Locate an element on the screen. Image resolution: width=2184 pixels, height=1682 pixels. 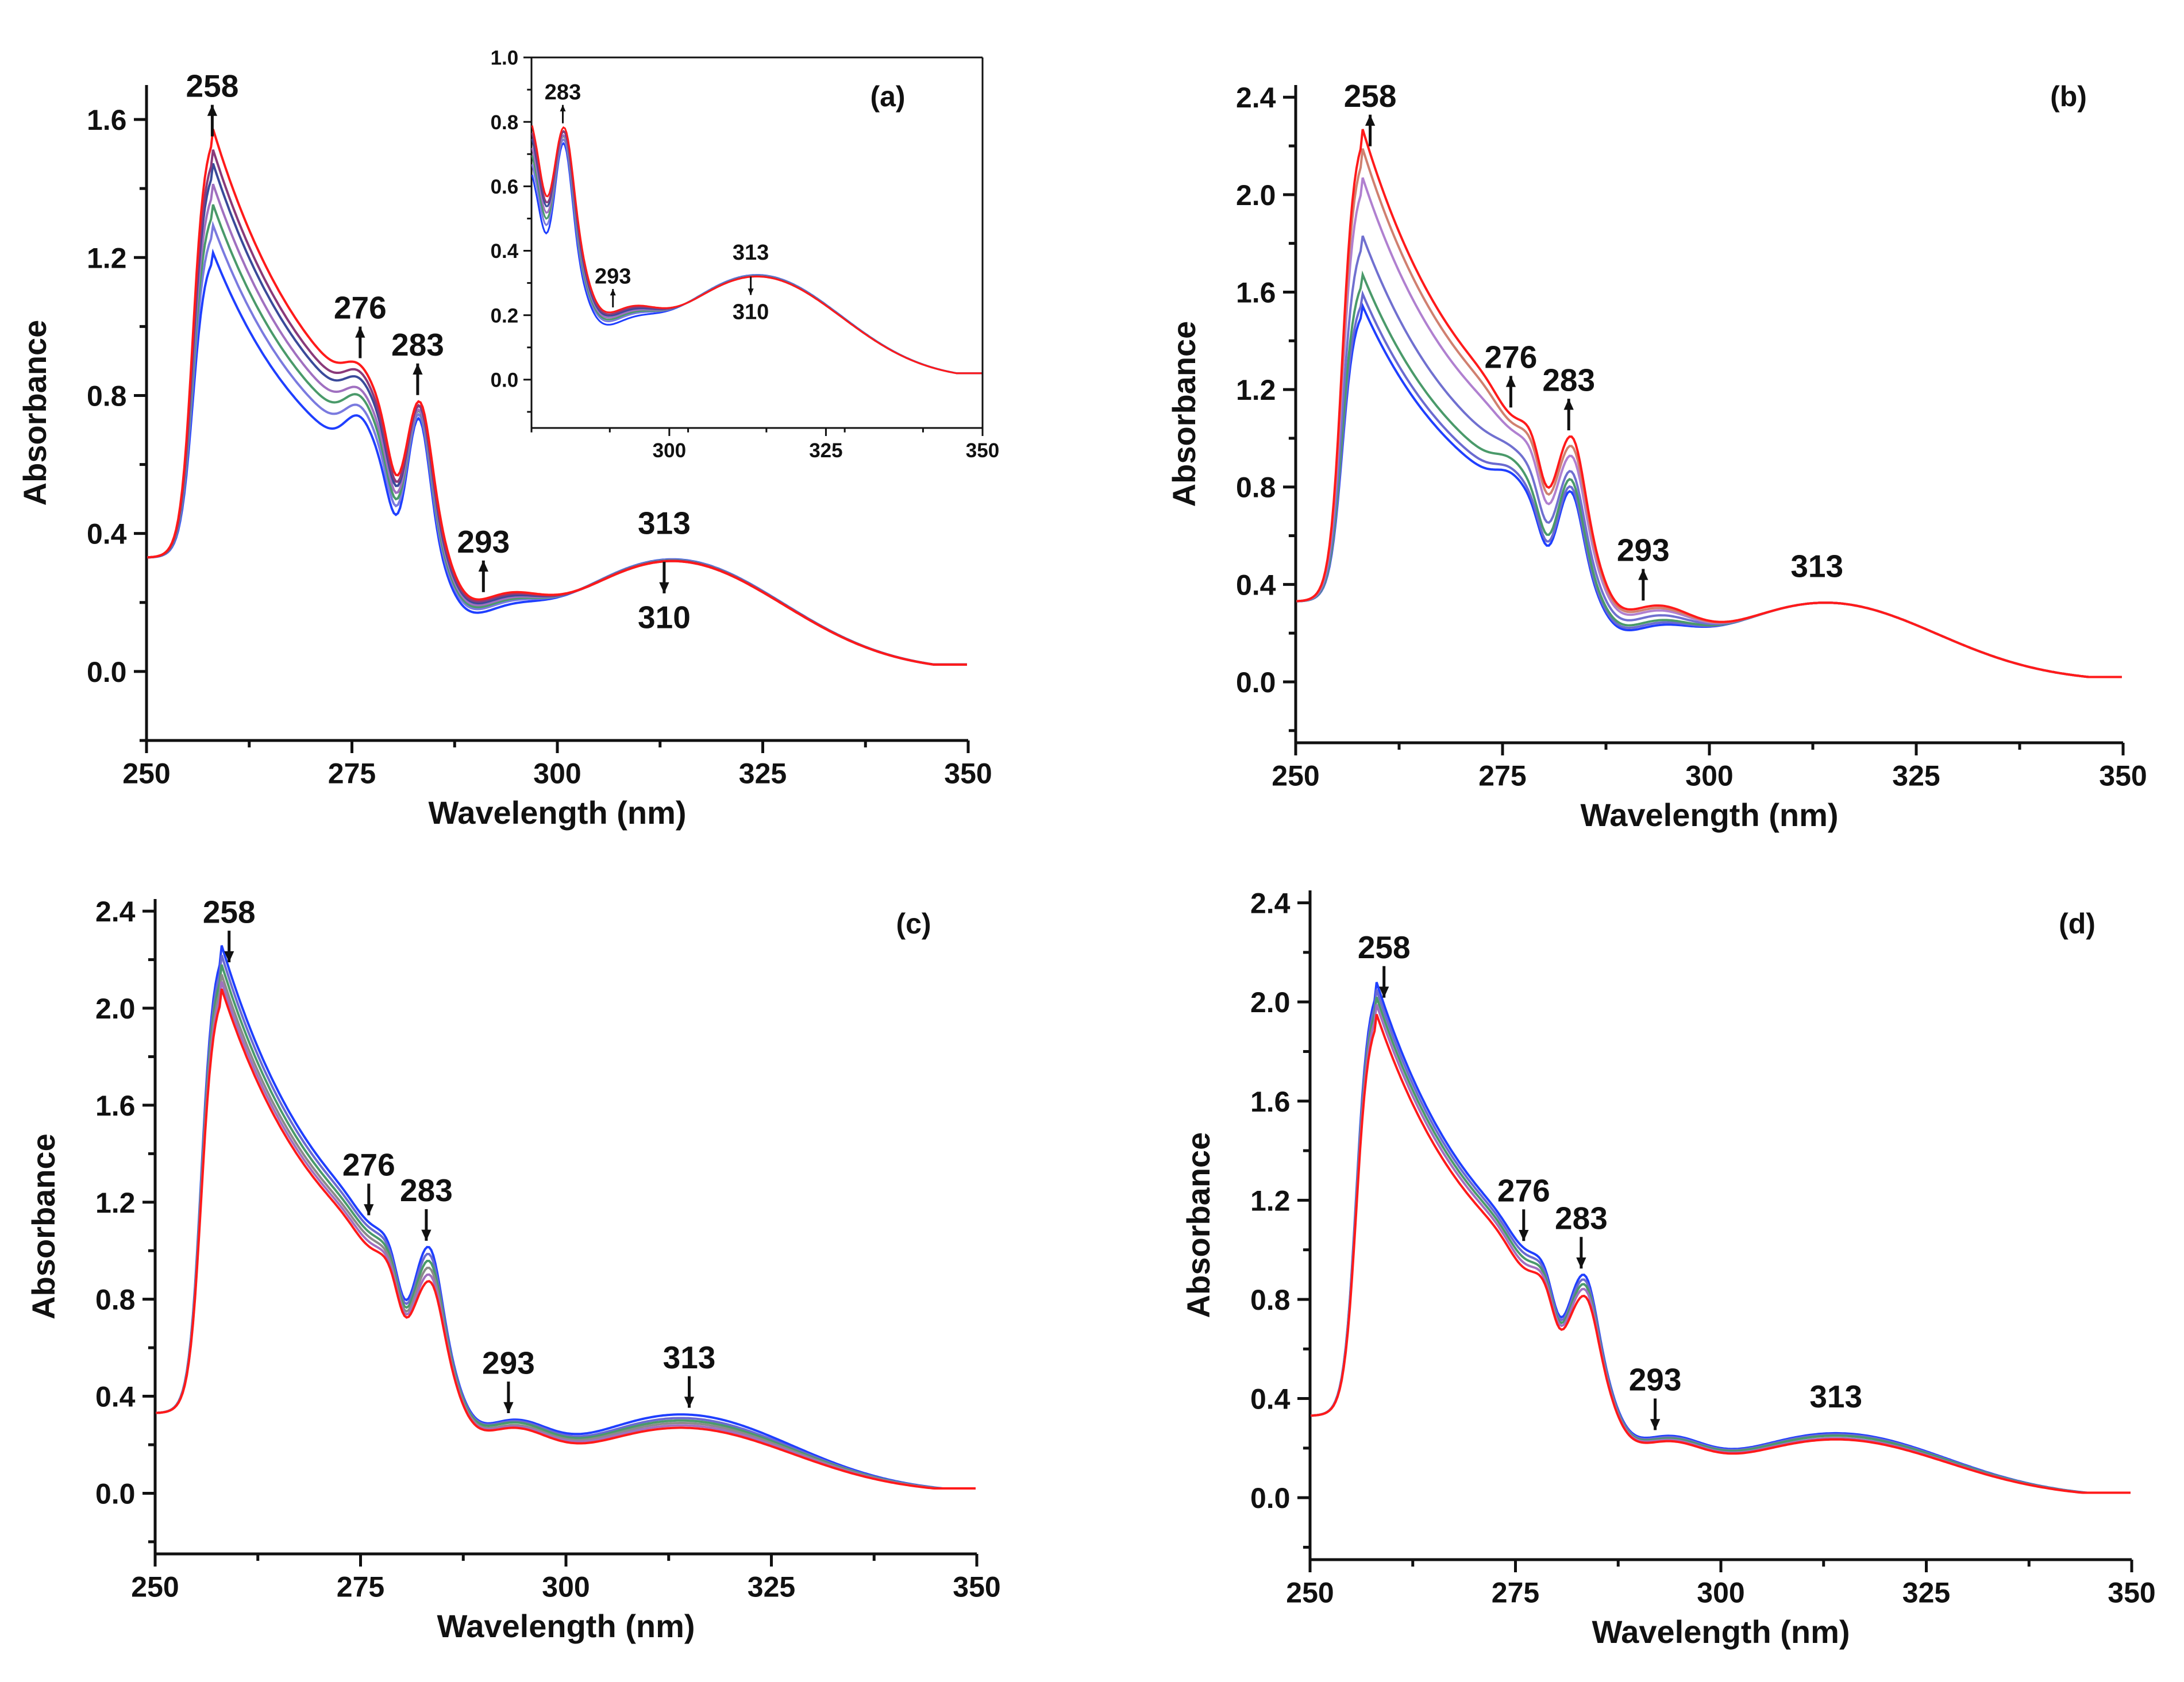
panel-label: (d) is located at coordinates (2077, 924).